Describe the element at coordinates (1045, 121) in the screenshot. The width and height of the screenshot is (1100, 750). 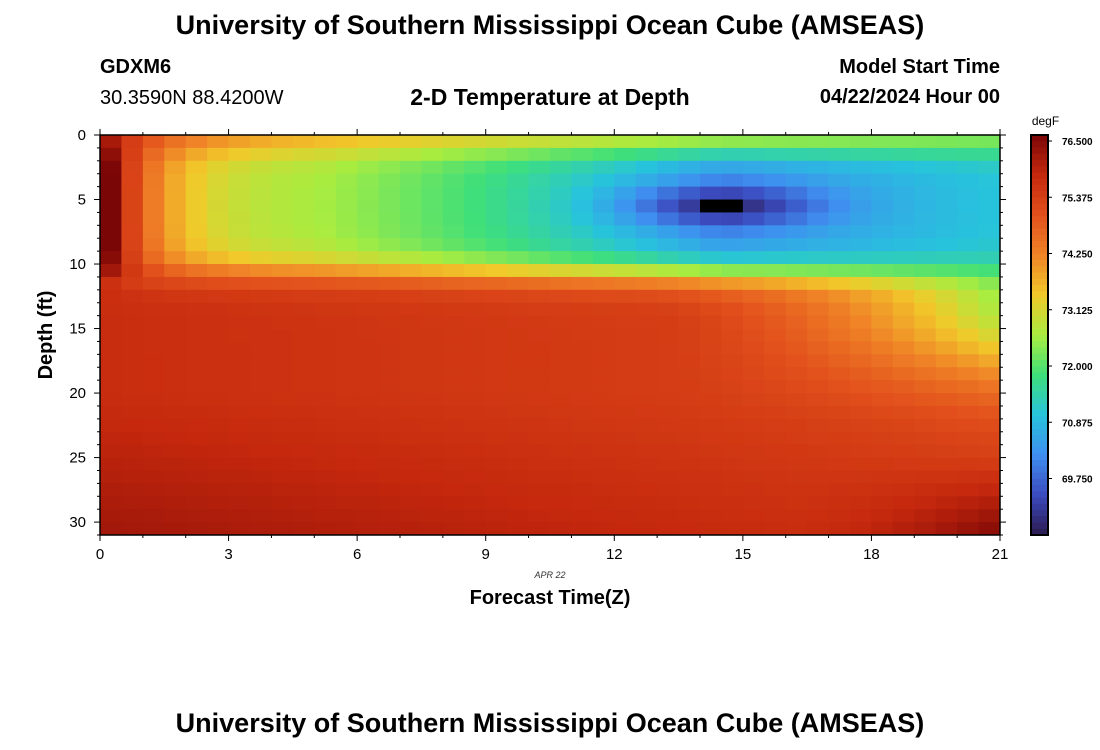
I see `colorbar-unit-label: degF` at that location.